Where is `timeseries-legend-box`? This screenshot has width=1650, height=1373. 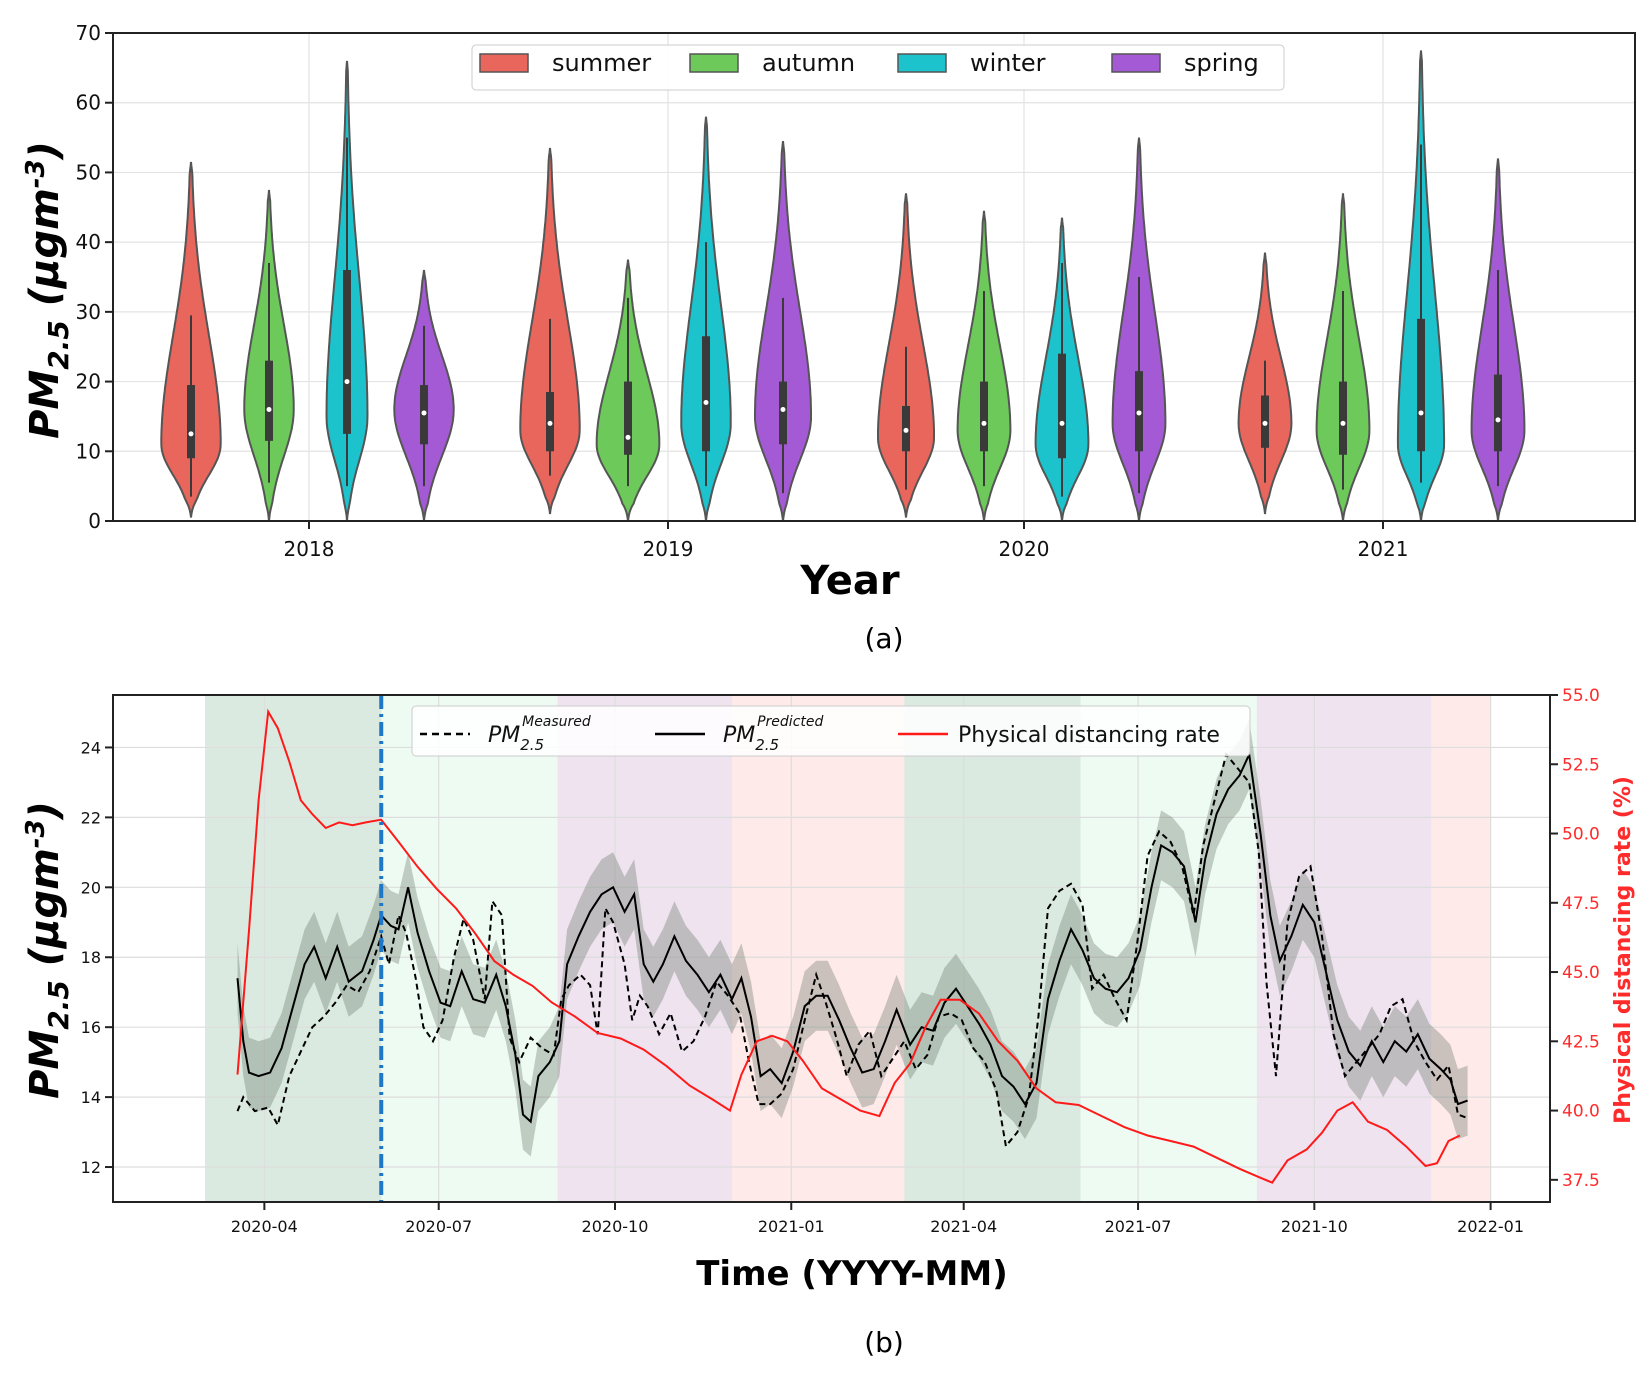
timeseries-legend-box is located at coordinates (831, 731).